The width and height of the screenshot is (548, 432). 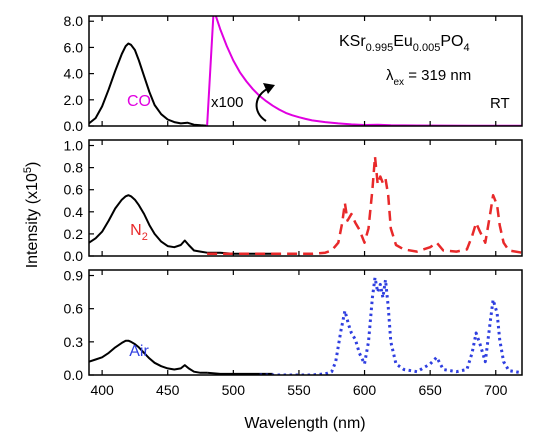 I want to click on y-axis-title-main: Intensity (x10, so click(x=32, y=220).